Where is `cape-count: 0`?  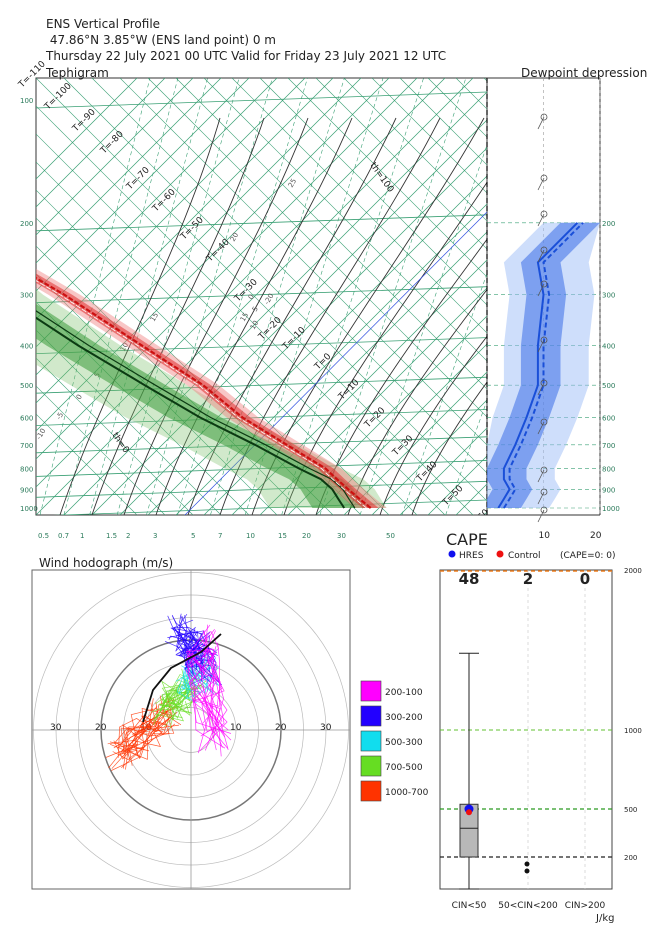
cape-count: 0 is located at coordinates (585, 579).